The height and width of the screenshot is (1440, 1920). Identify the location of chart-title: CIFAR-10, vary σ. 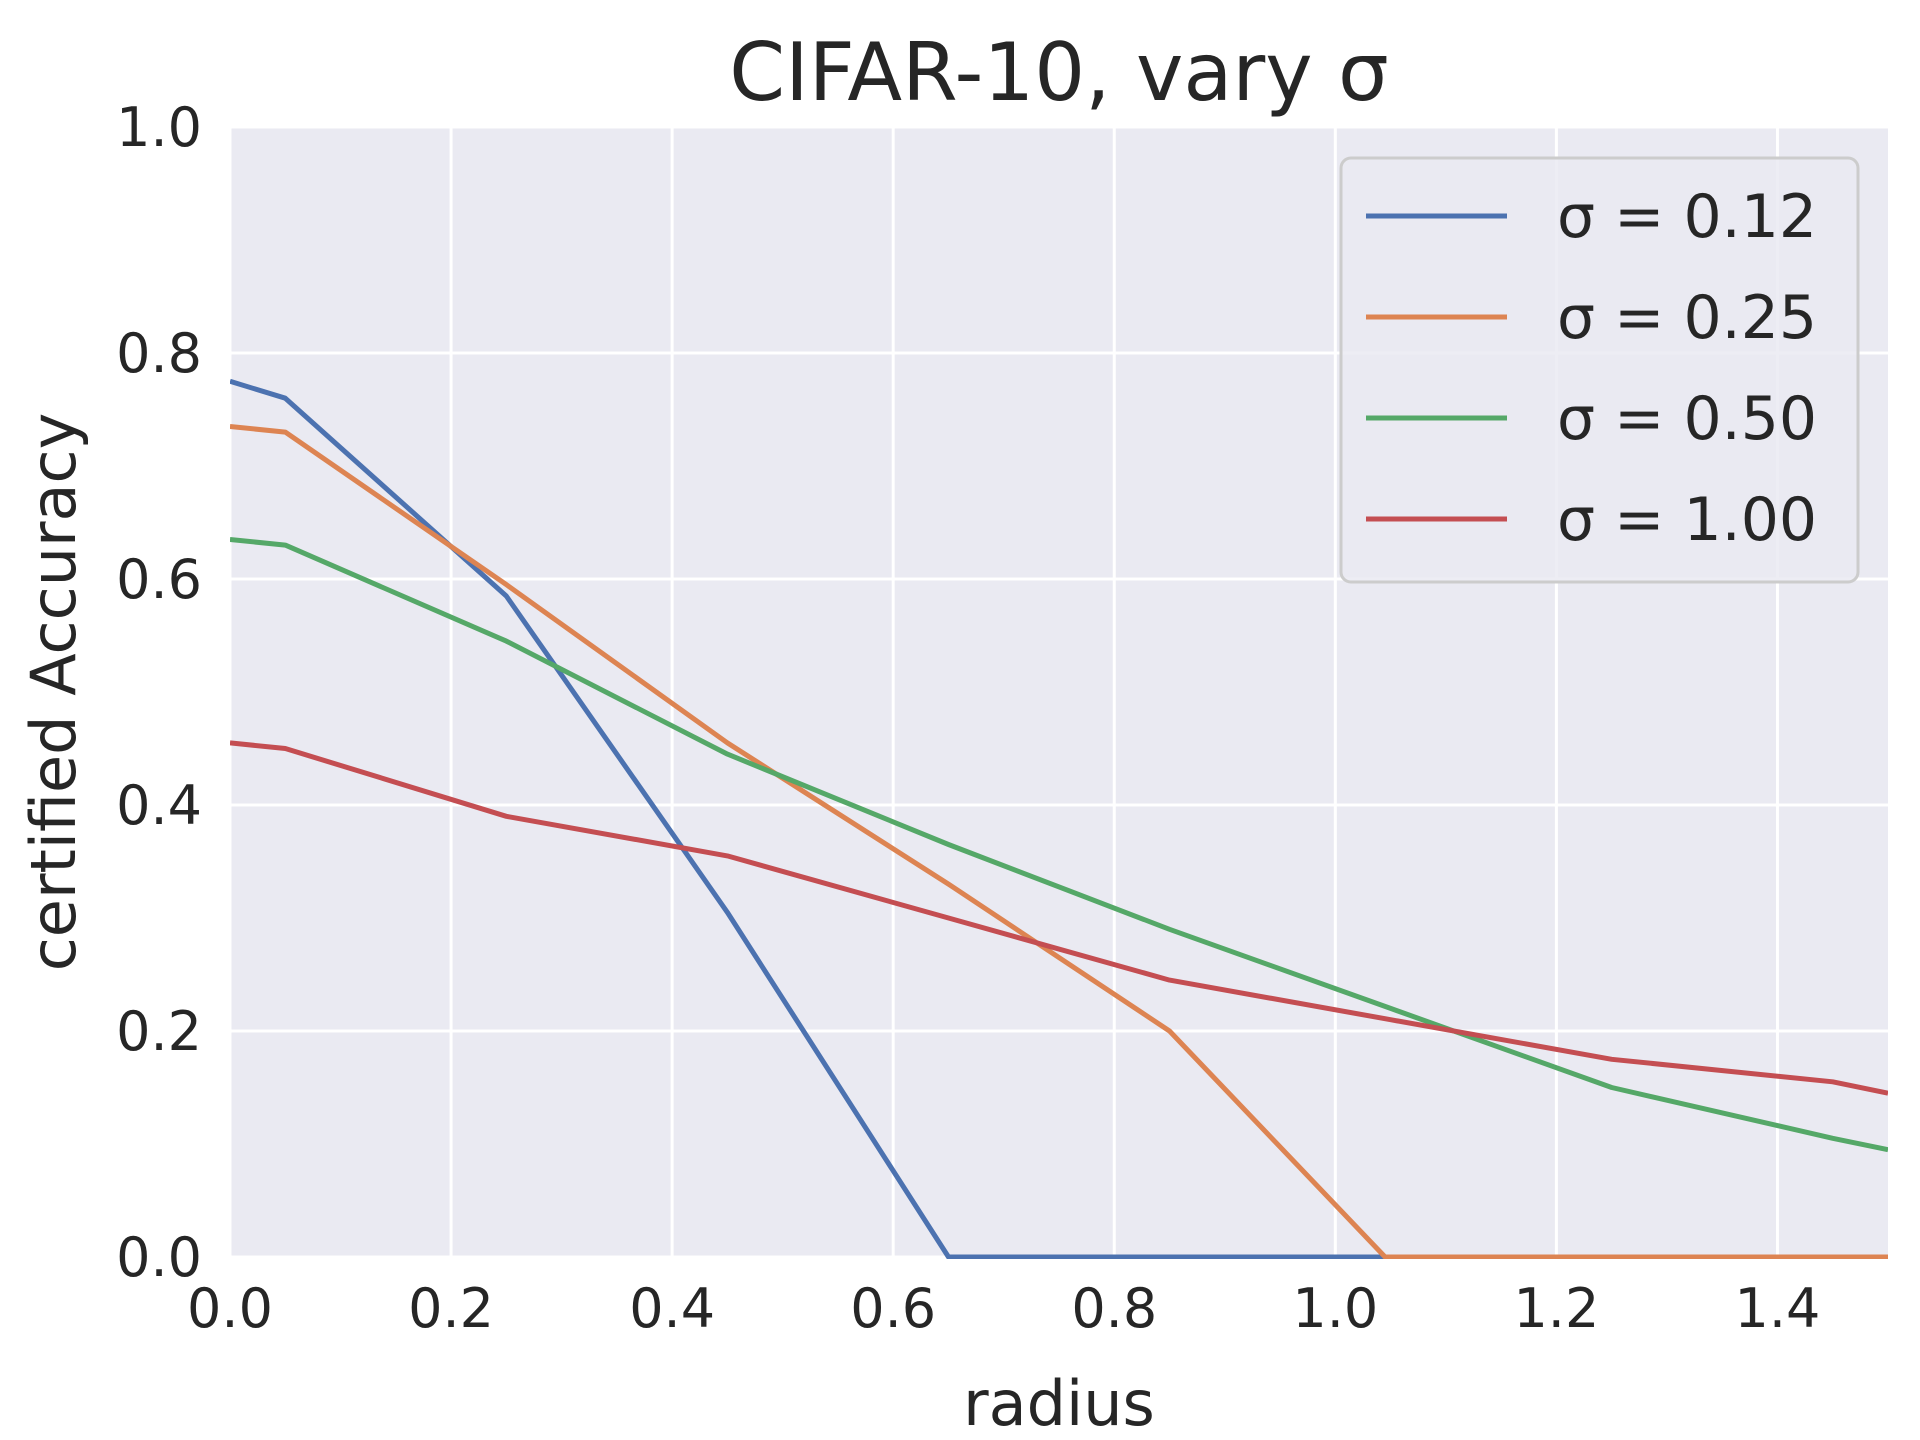
(1058, 72).